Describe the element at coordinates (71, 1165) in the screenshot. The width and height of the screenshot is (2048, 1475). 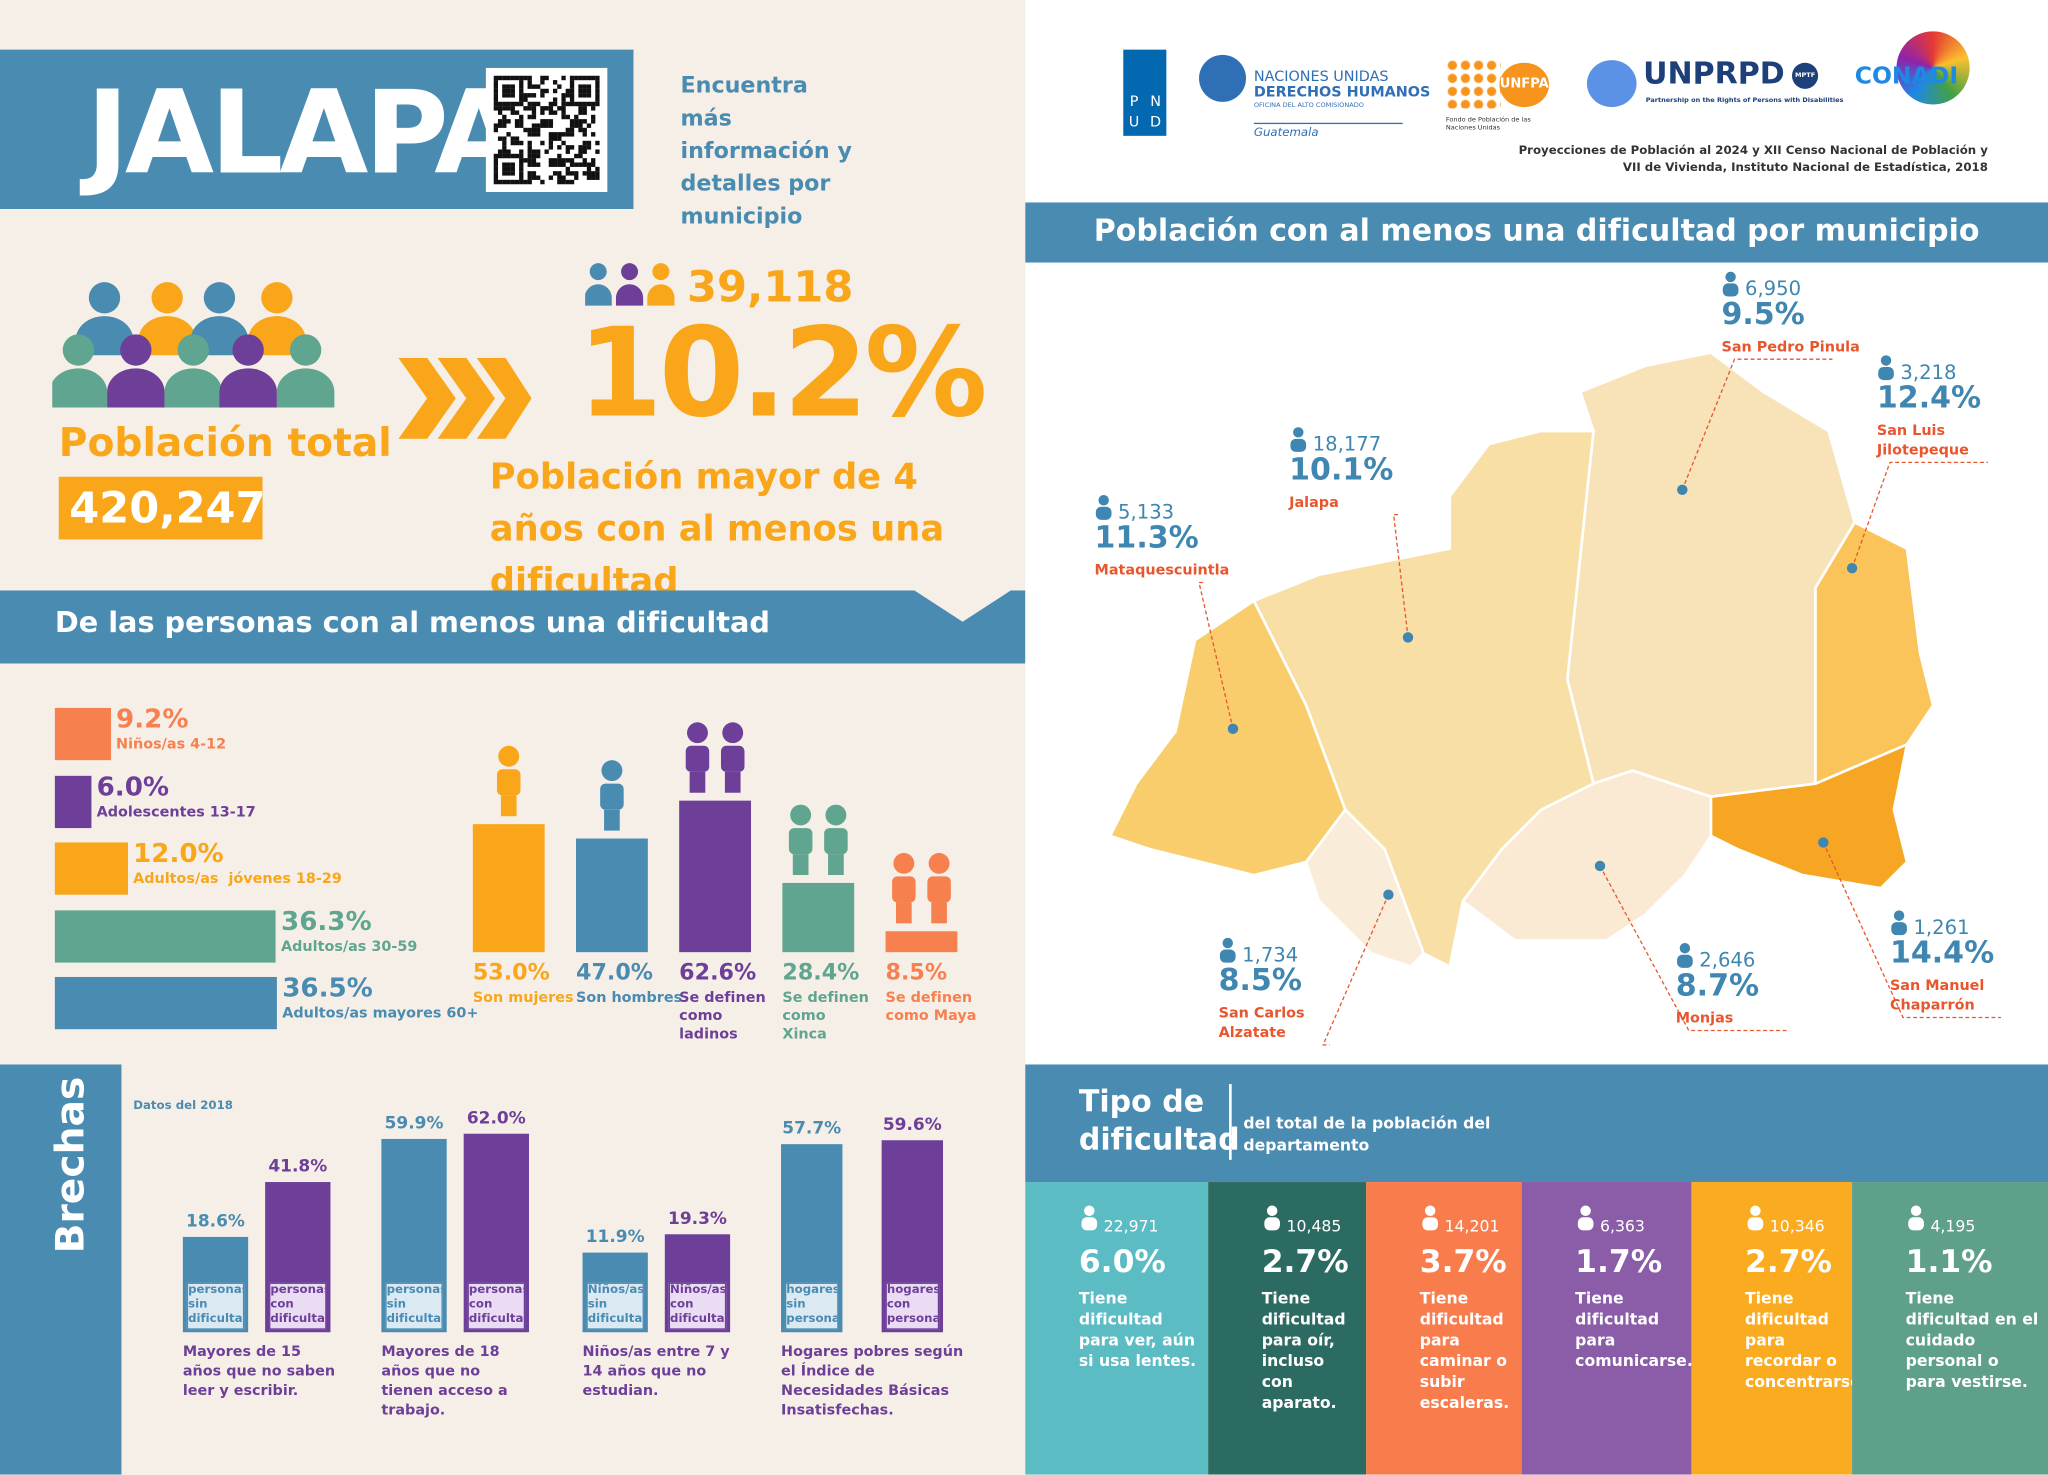
I see `gaps-title: Brechas` at that location.